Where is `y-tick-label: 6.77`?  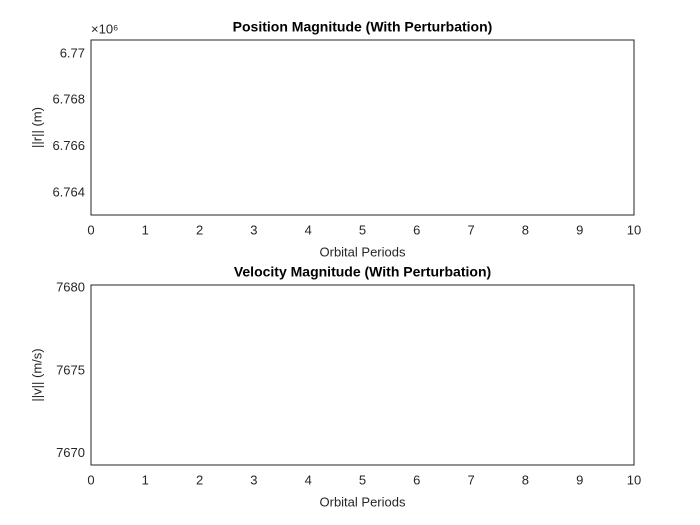 y-tick-label: 6.77 is located at coordinates (72, 52).